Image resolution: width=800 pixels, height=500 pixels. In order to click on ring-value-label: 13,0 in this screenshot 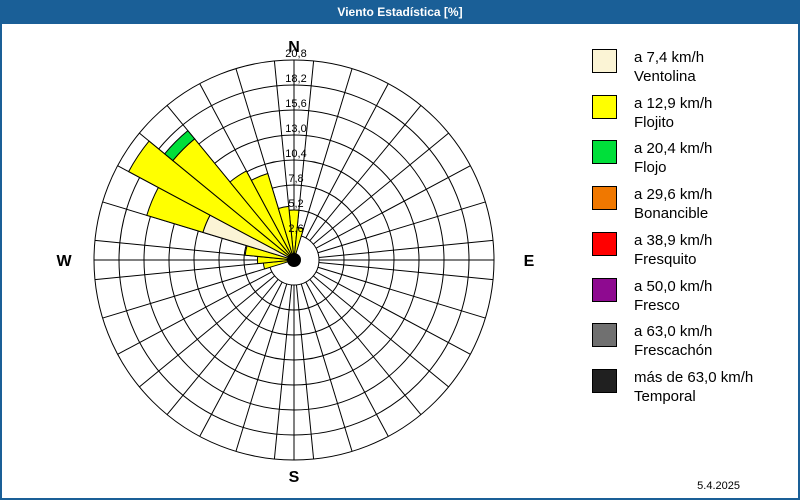, I will do `click(295, 129)`.